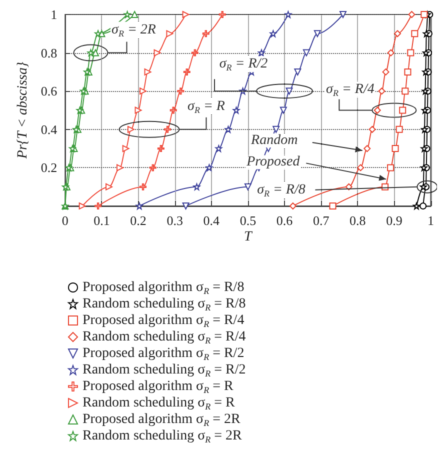  Describe the element at coordinates (394, 220) in the screenshot. I see `x-tick-label: 0.9` at that location.